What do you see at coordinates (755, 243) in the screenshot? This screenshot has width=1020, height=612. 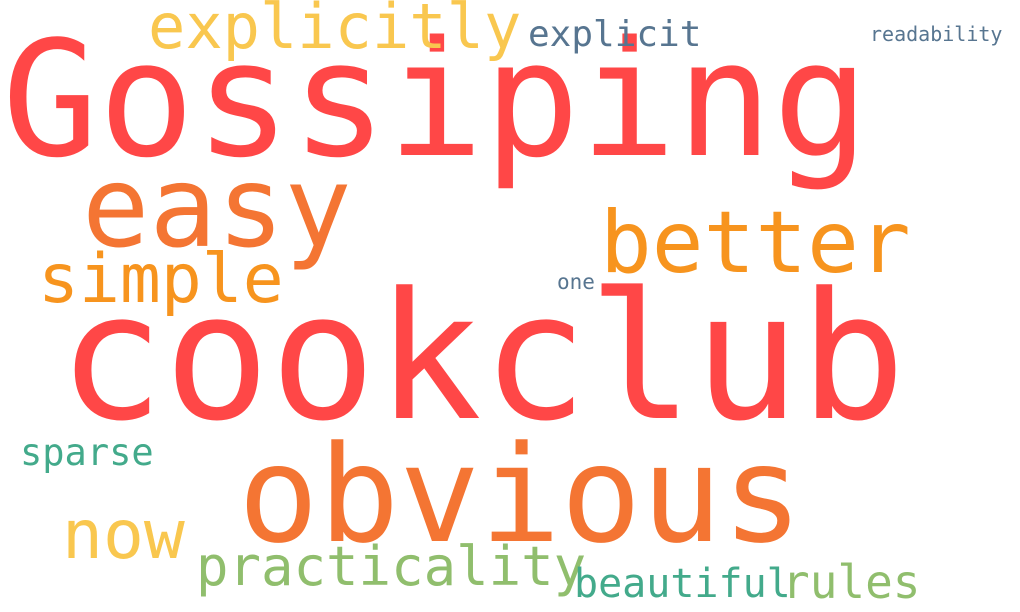 I see `word-better: better` at bounding box center [755, 243].